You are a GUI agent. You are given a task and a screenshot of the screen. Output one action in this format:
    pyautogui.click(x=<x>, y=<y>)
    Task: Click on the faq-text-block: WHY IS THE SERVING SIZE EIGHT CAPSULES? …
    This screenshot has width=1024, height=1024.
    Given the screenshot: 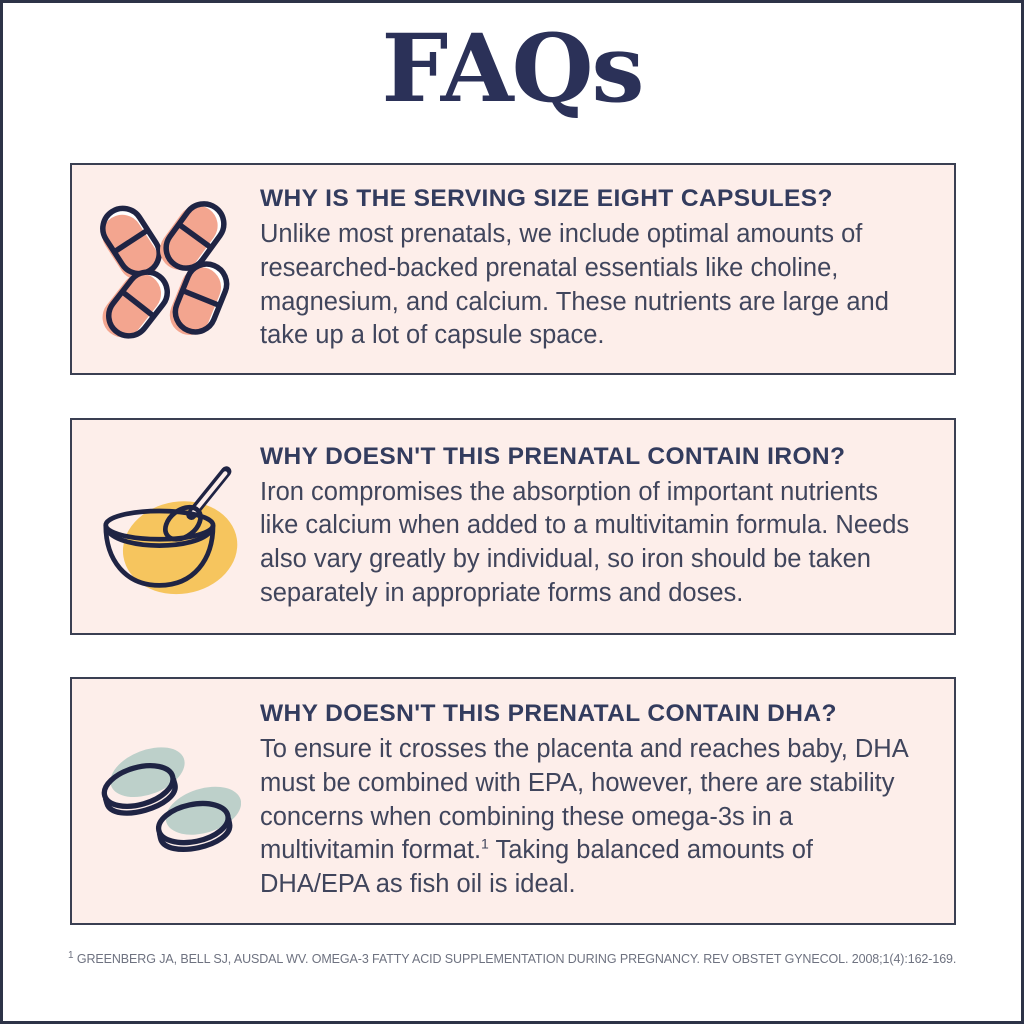 What is the action you would take?
    pyautogui.click(x=607, y=269)
    